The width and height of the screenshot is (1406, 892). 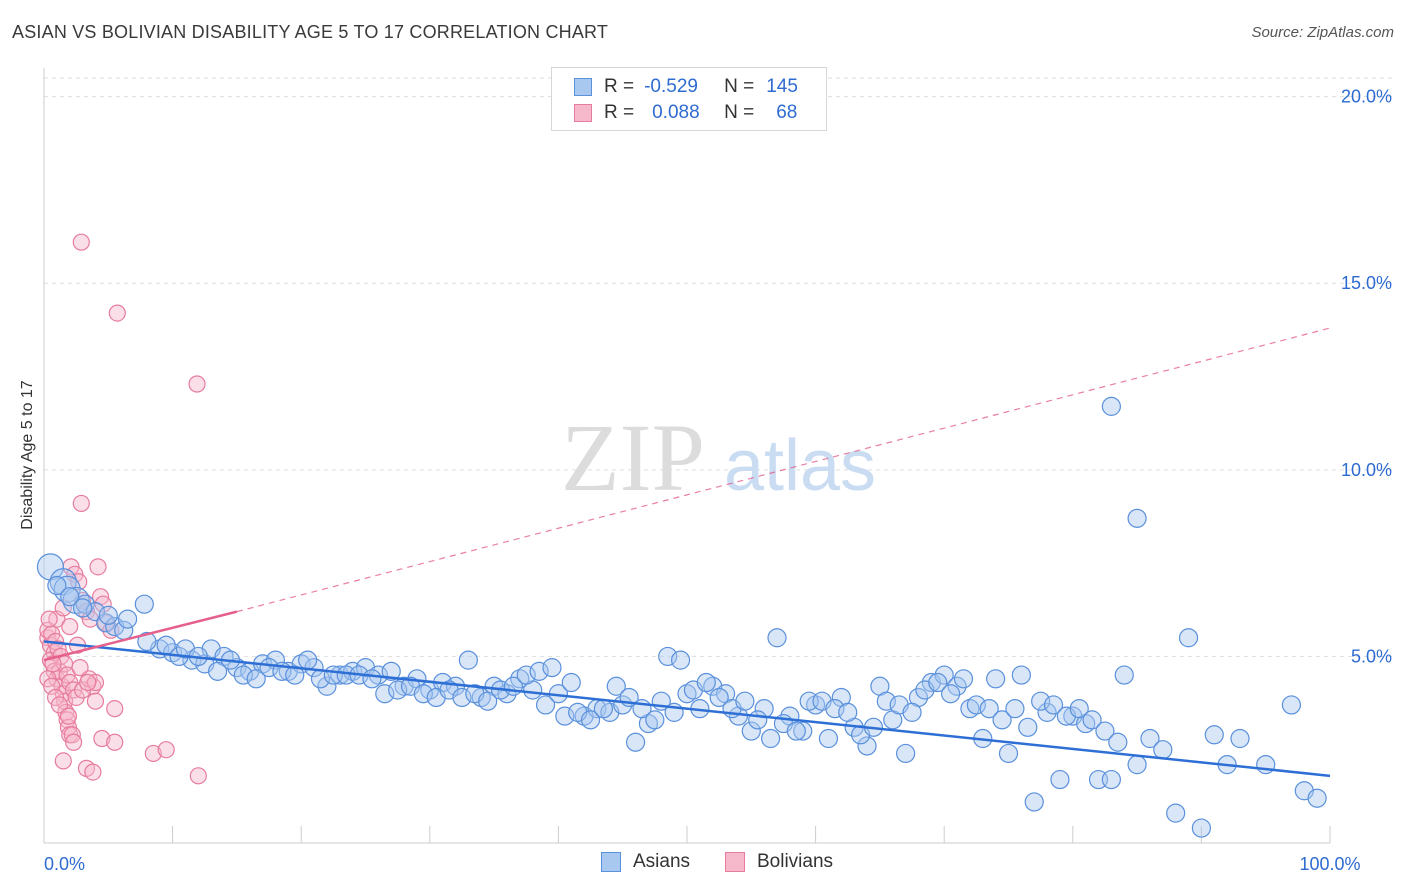 What do you see at coordinates (662, 861) in the screenshot?
I see `legend-label: Asians` at bounding box center [662, 861].